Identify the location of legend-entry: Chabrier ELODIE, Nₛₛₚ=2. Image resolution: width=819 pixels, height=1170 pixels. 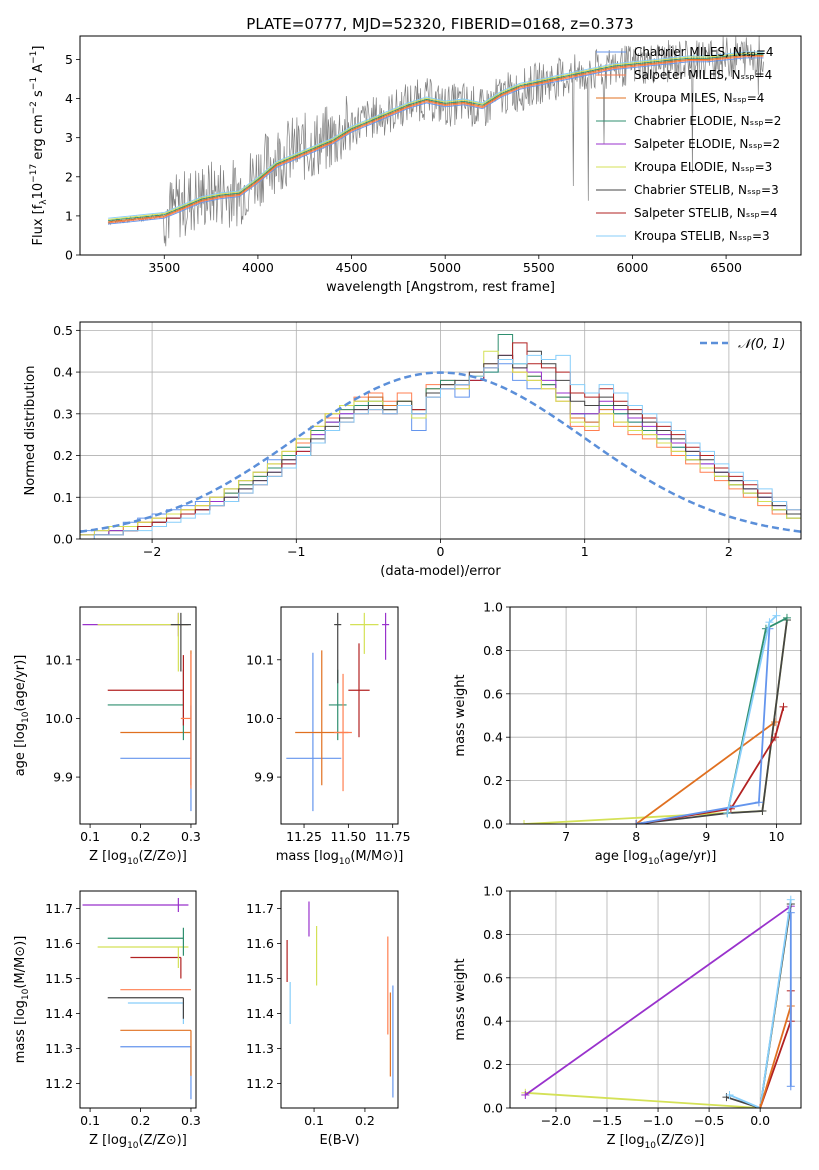
(688, 121).